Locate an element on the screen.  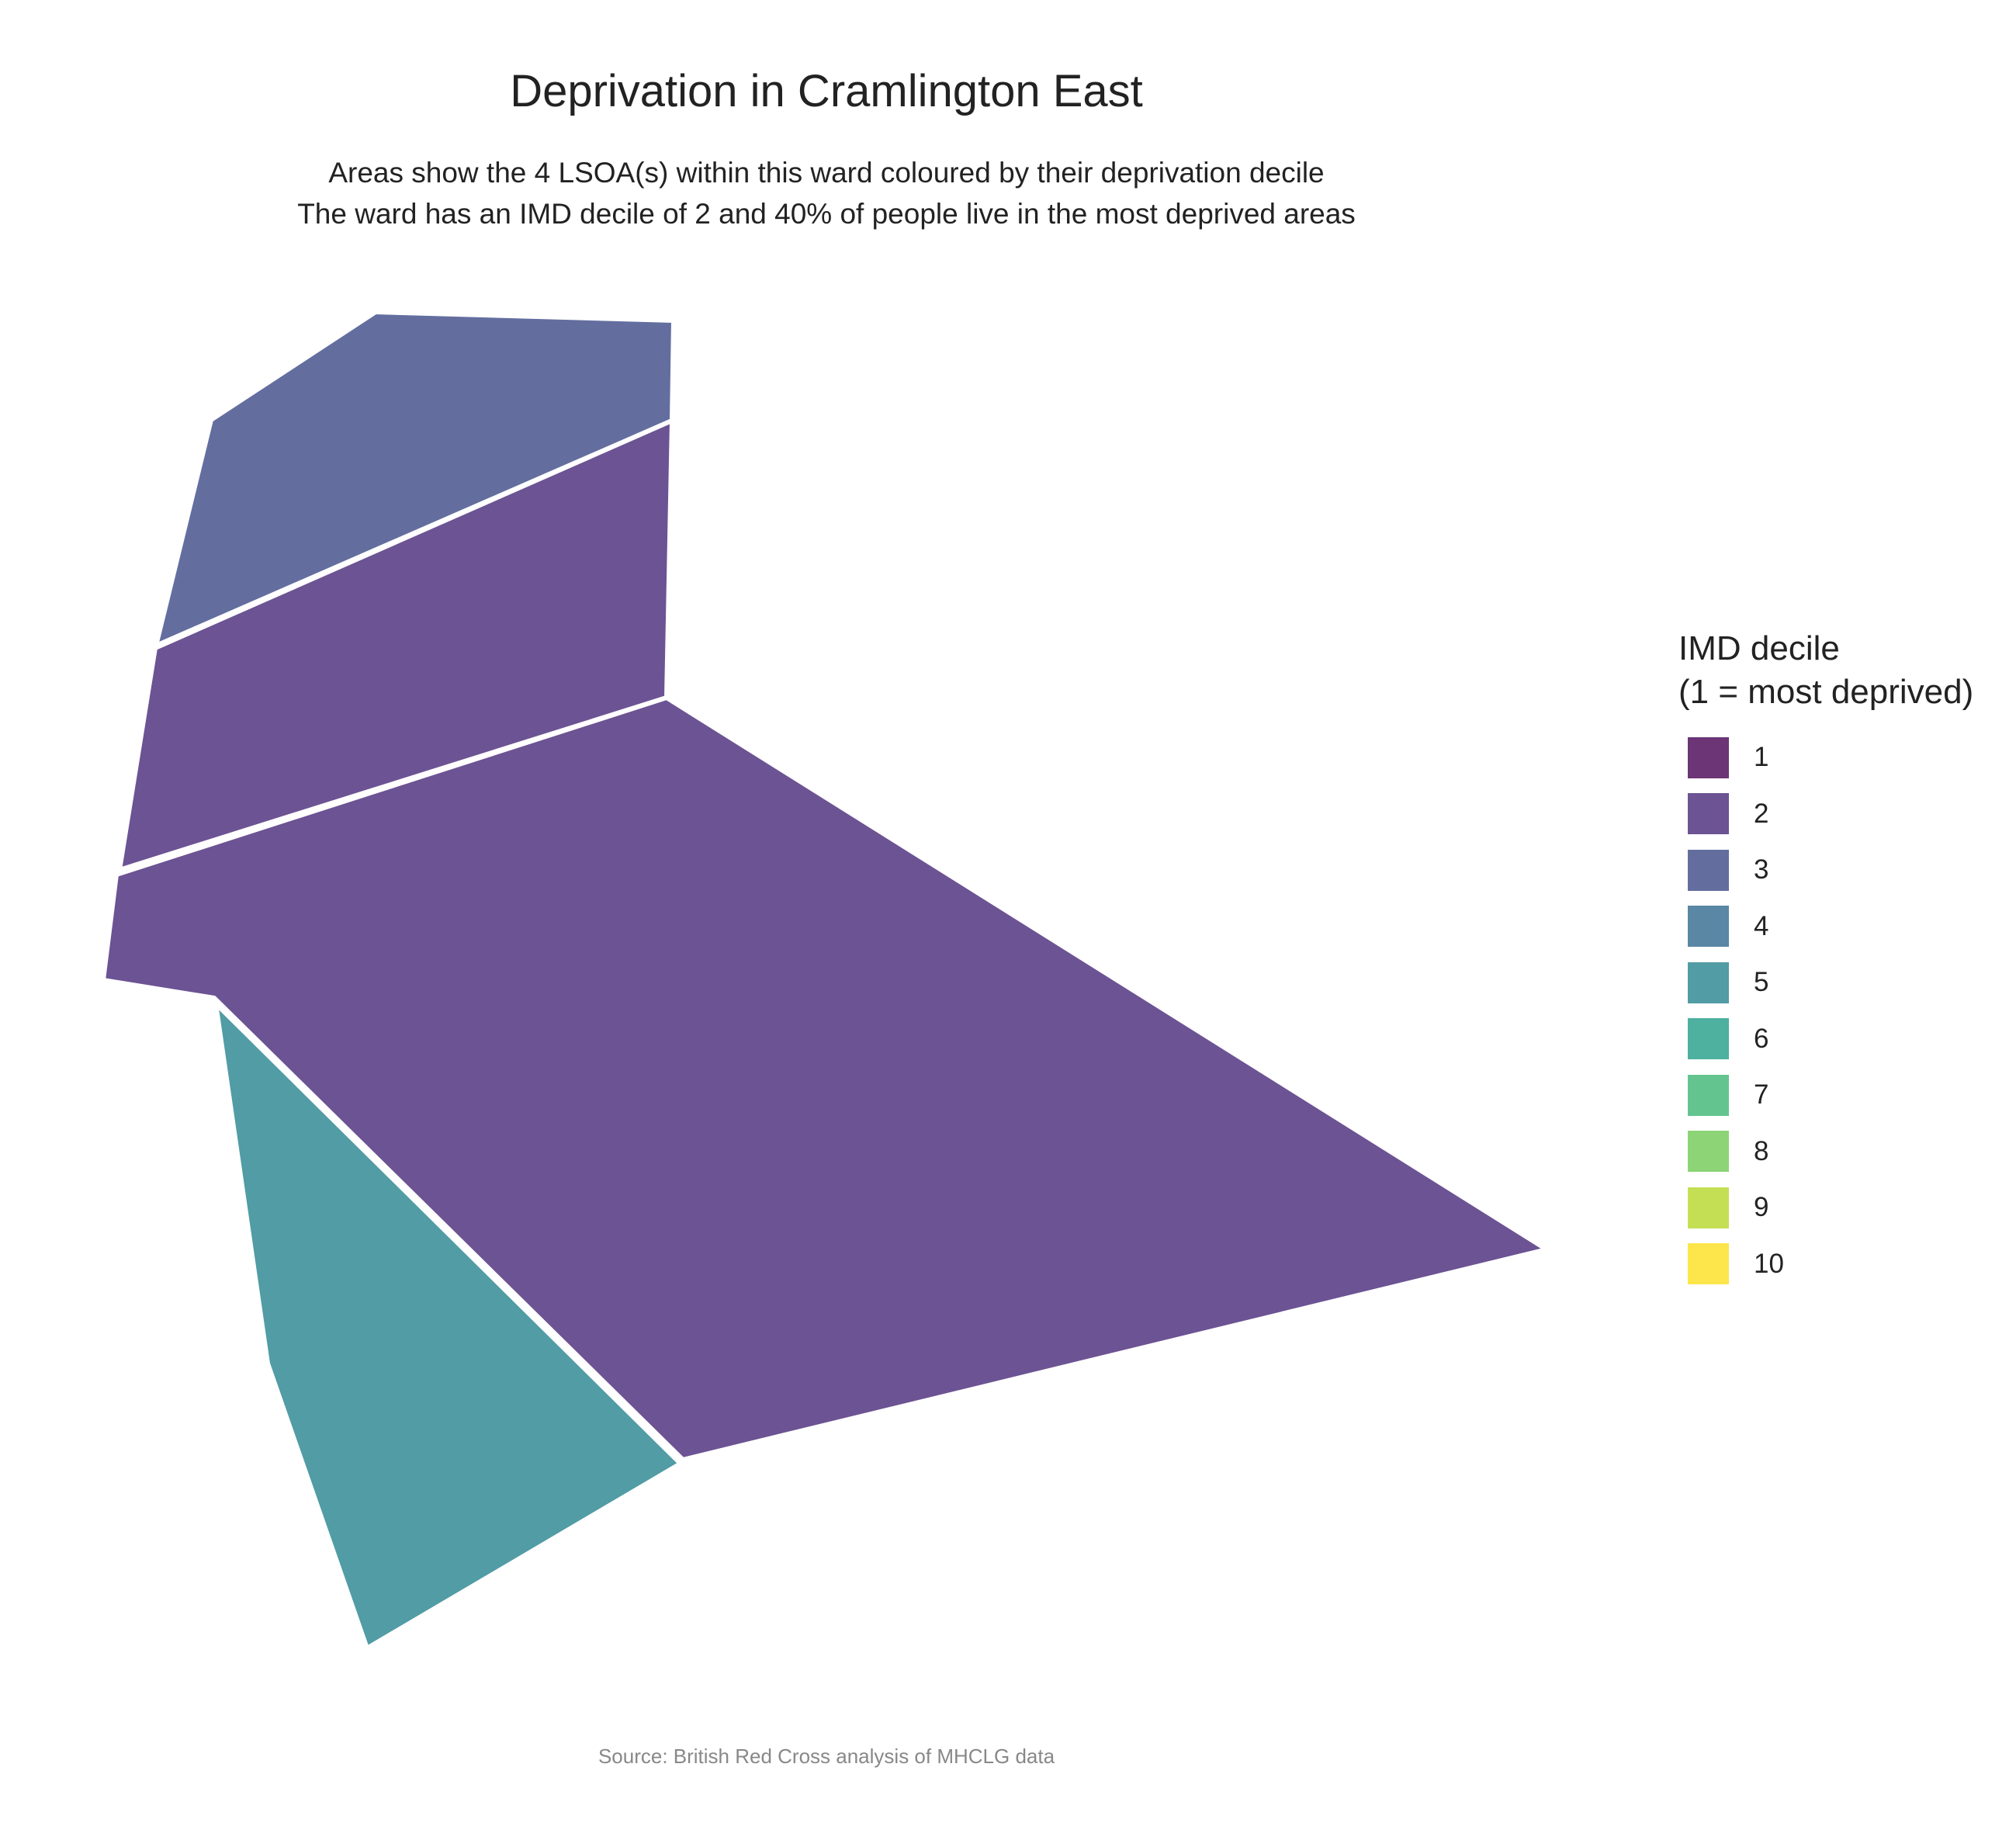
legend-items: 1 2 3 4 5 6 7 8 9 10 is located at coordinates (1825, 1010).